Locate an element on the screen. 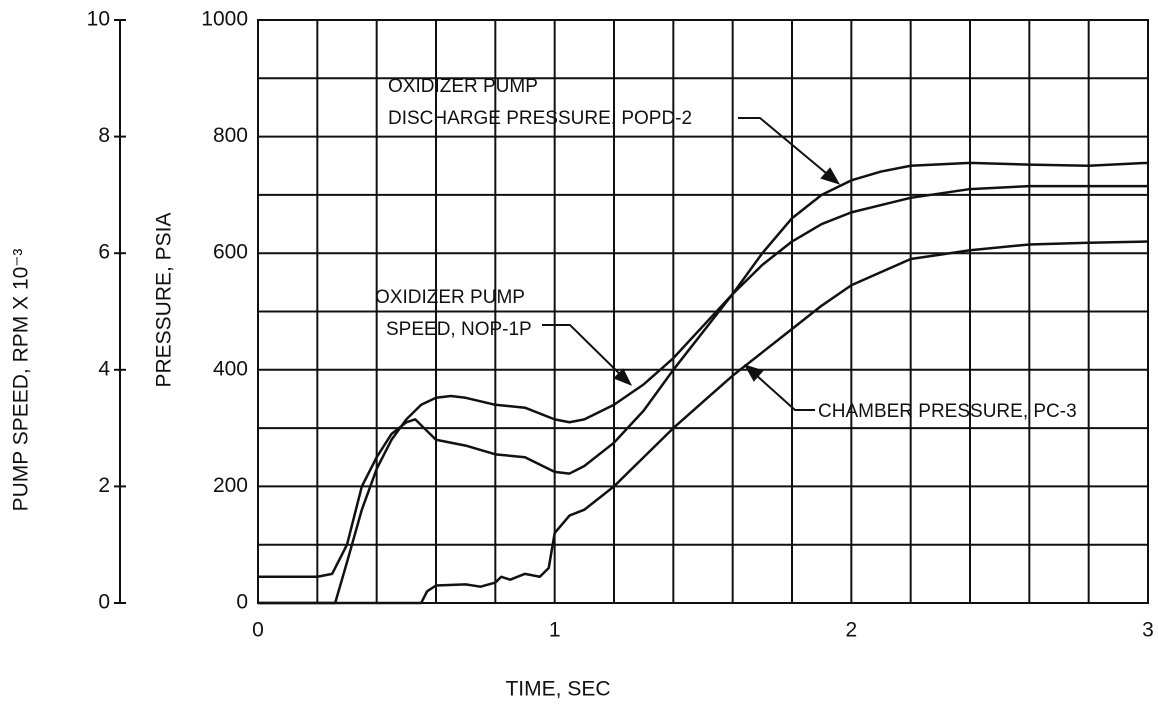 This screenshot has height=705, width=1158. annotation-arrows is located at coordinates (691, 264).